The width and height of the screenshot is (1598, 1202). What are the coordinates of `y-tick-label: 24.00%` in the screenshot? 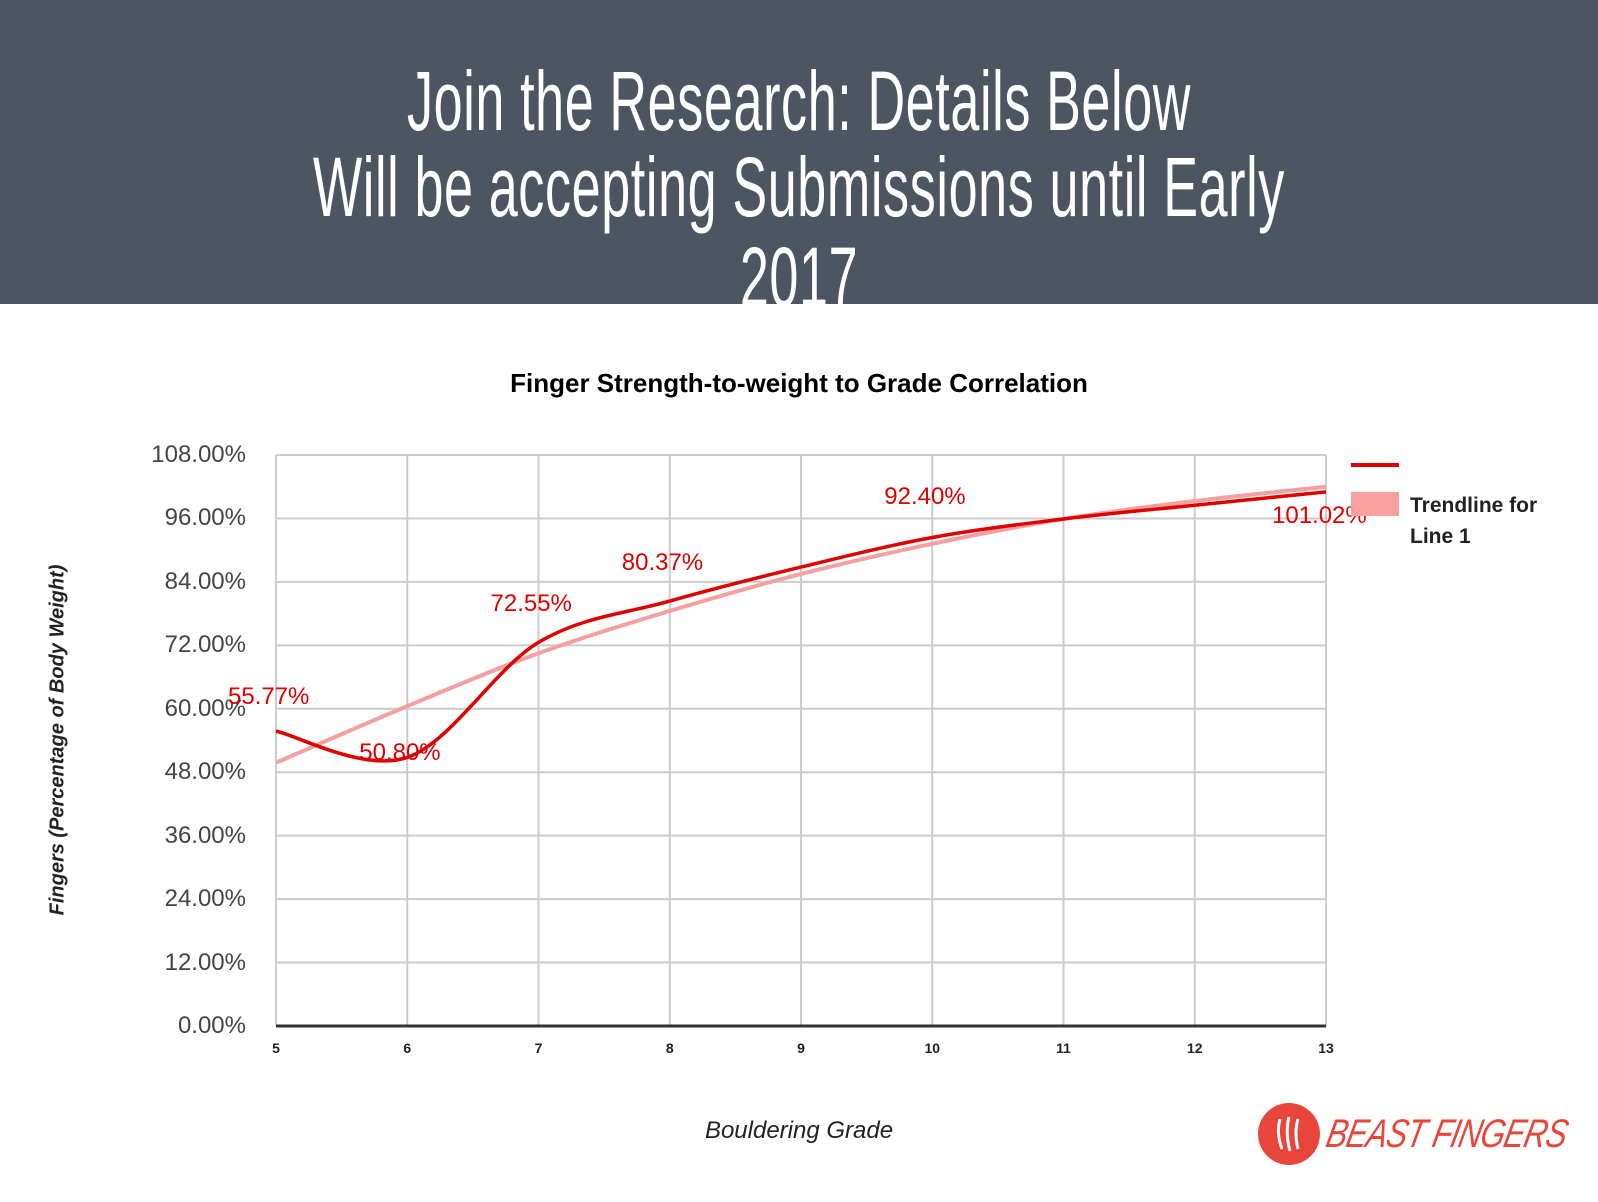 It's located at (205, 899).